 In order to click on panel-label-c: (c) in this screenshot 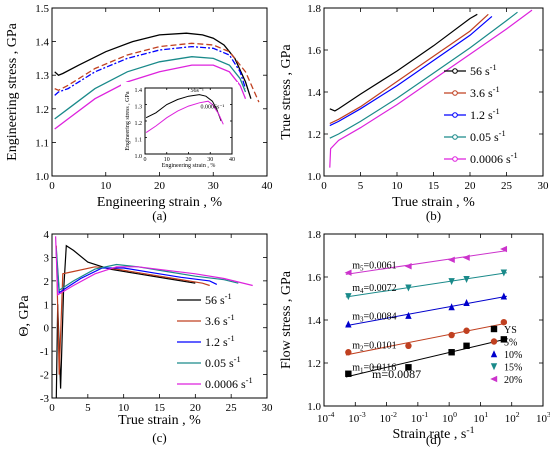, I will do `click(159, 437)`.